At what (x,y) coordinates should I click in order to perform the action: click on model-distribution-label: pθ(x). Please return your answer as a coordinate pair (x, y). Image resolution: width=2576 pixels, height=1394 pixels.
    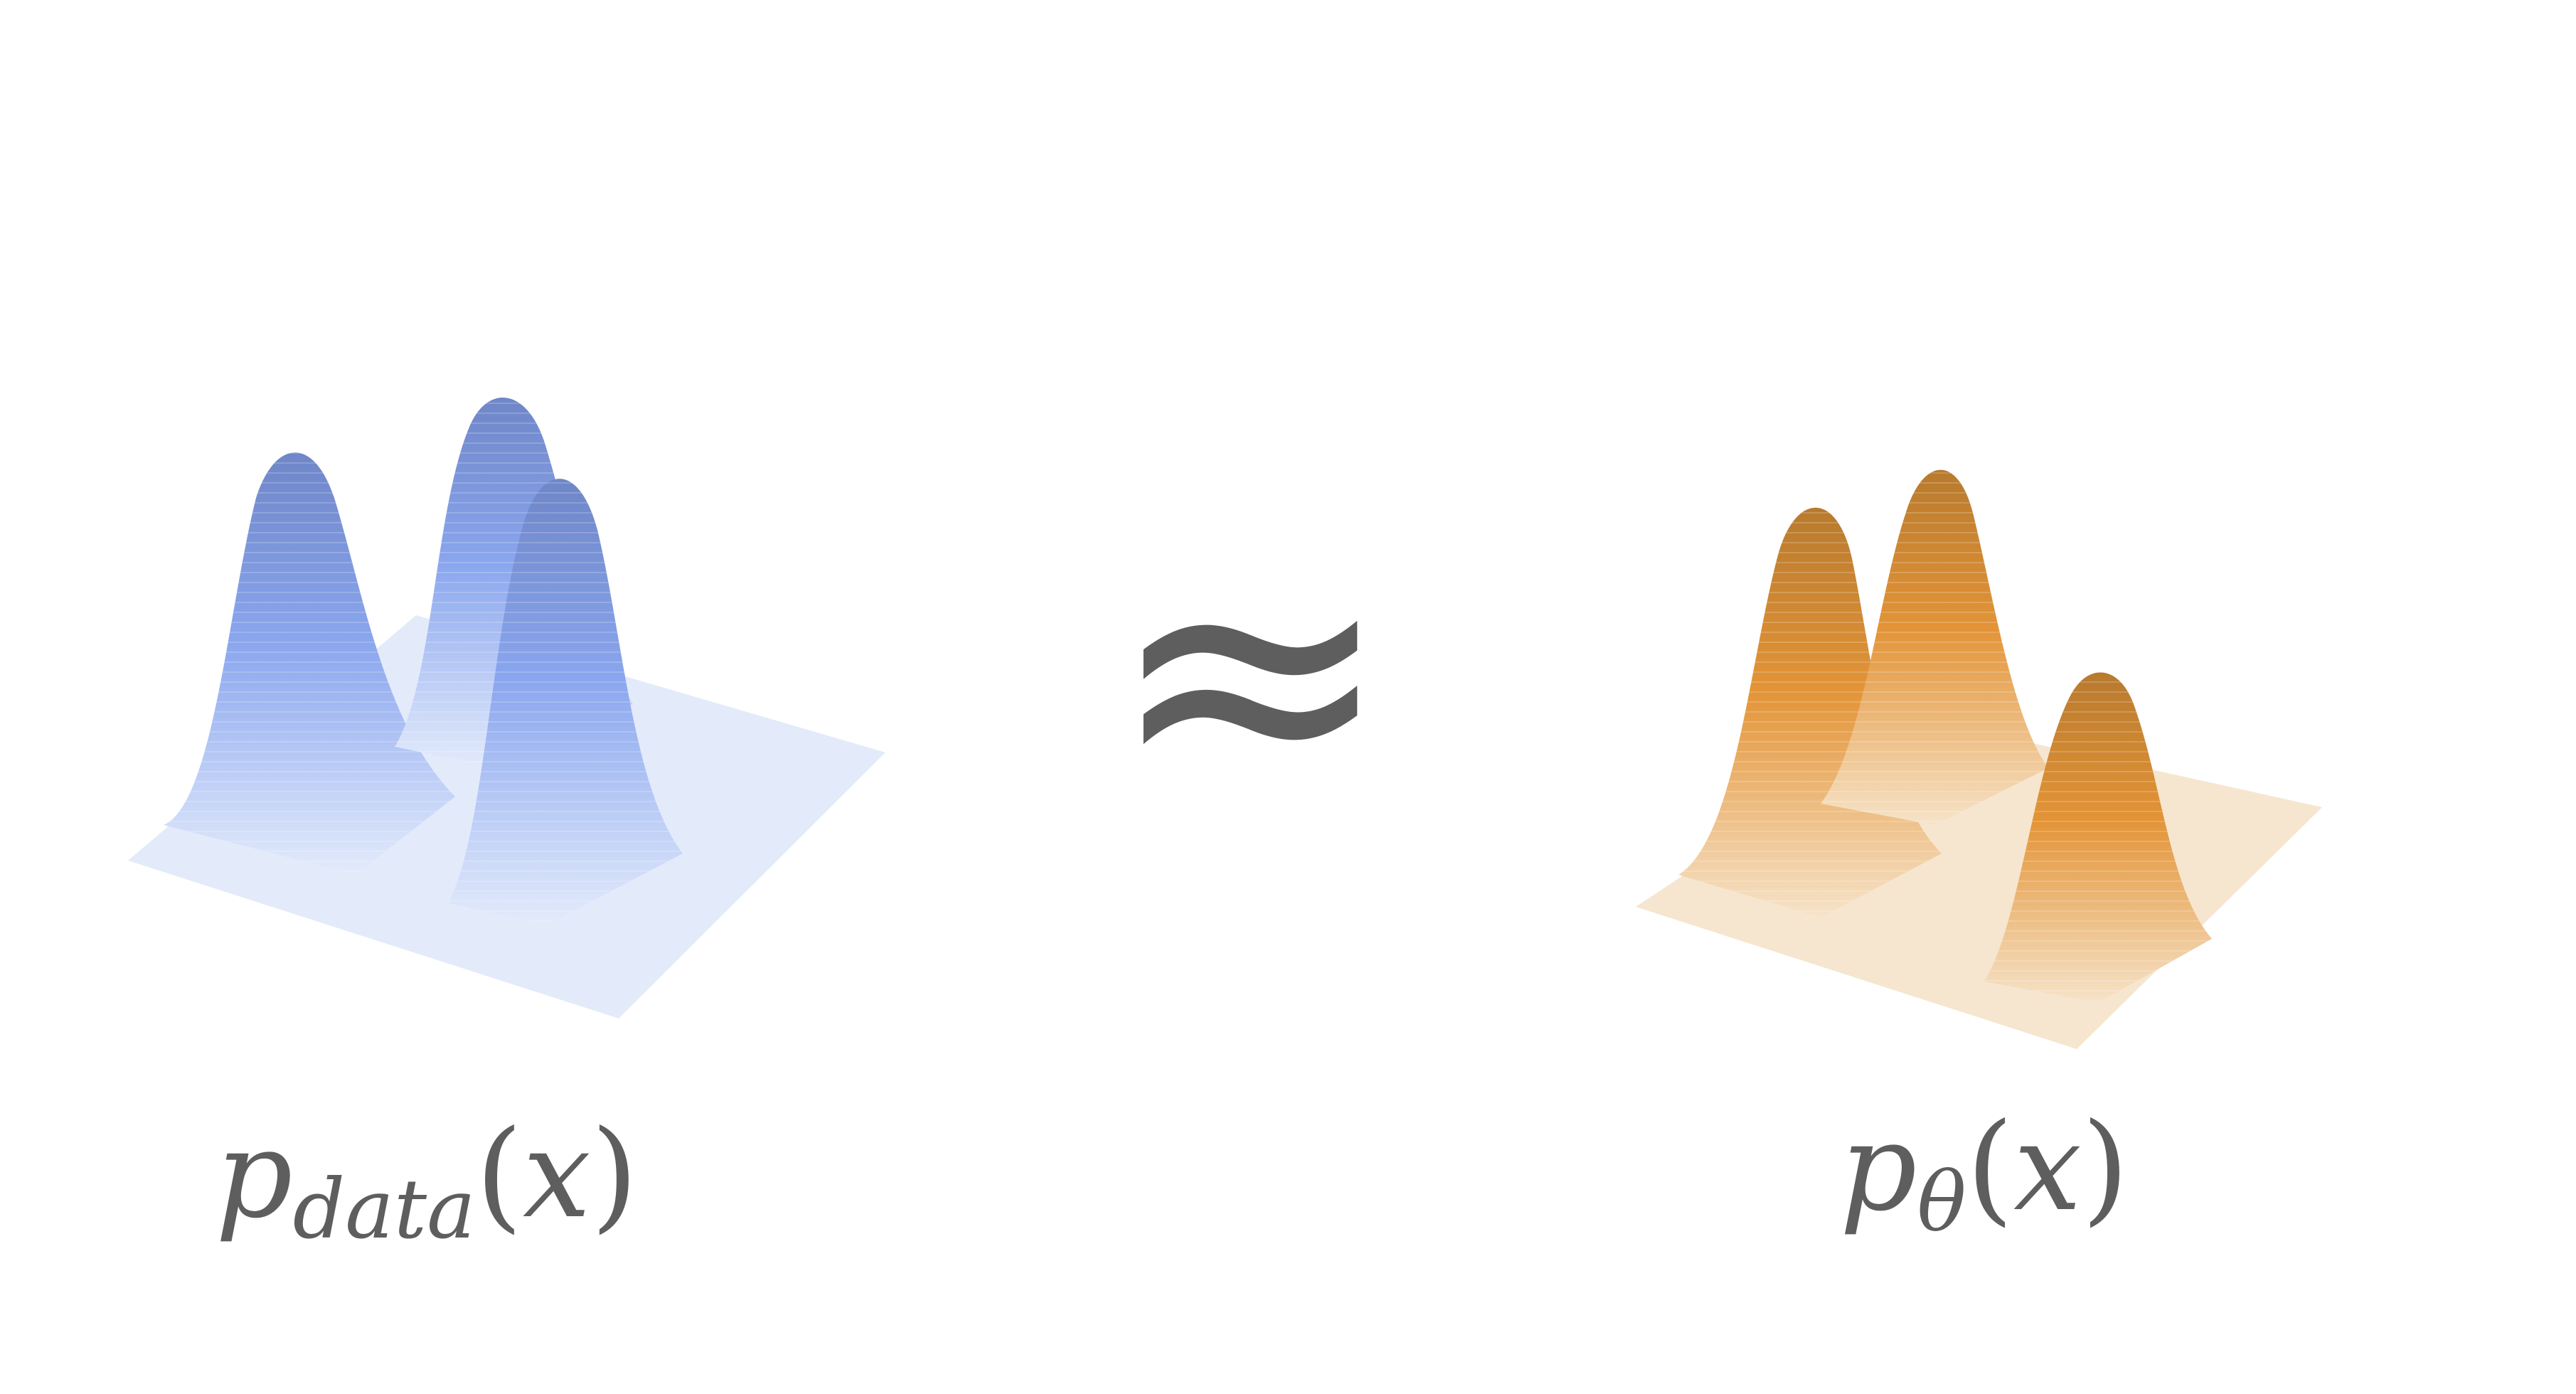
    Looking at the image, I should click on (1984, 1173).